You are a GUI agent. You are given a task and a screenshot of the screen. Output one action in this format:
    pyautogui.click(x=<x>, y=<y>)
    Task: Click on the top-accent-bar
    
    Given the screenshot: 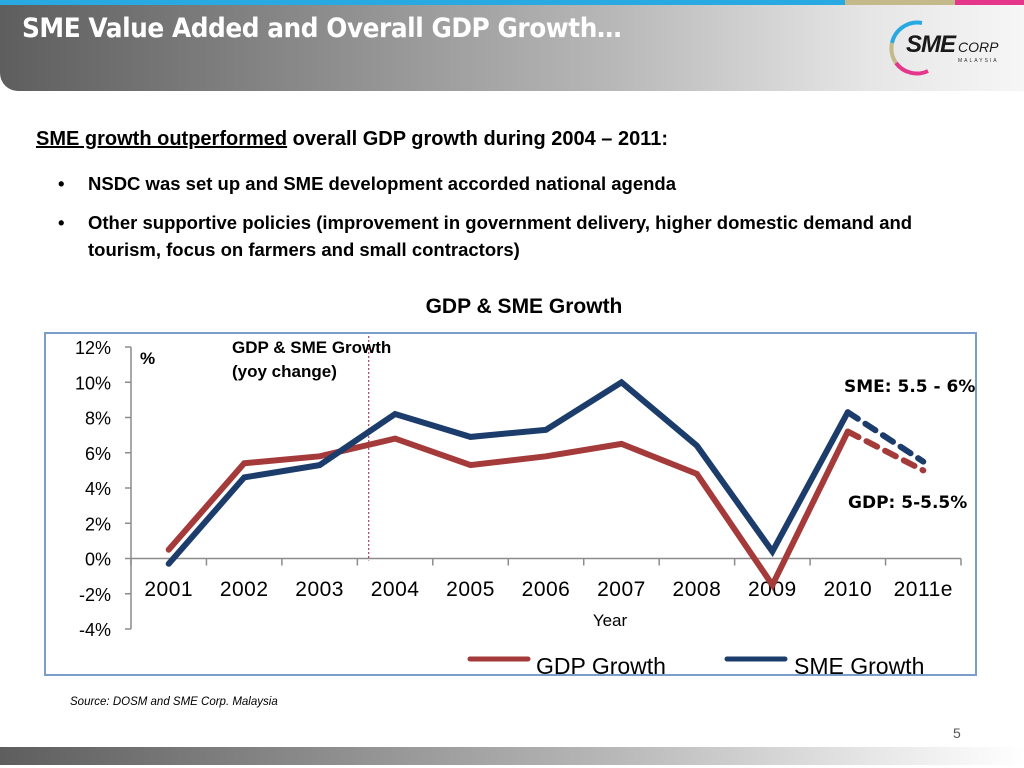 What is the action you would take?
    pyautogui.click(x=512, y=2)
    